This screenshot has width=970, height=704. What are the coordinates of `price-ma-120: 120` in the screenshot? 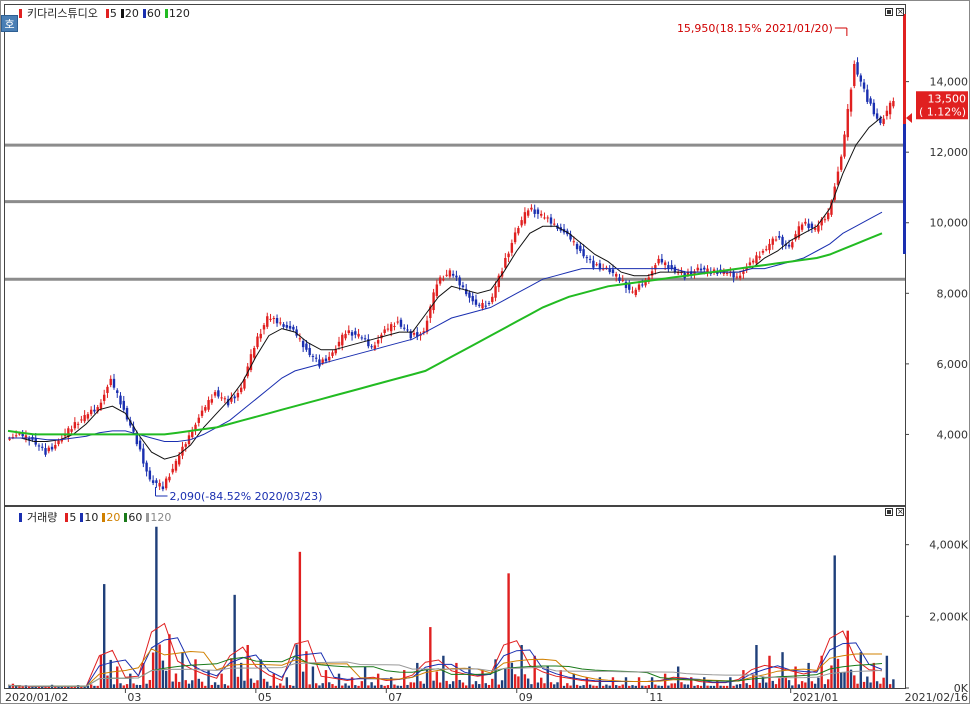 It's located at (177, 13).